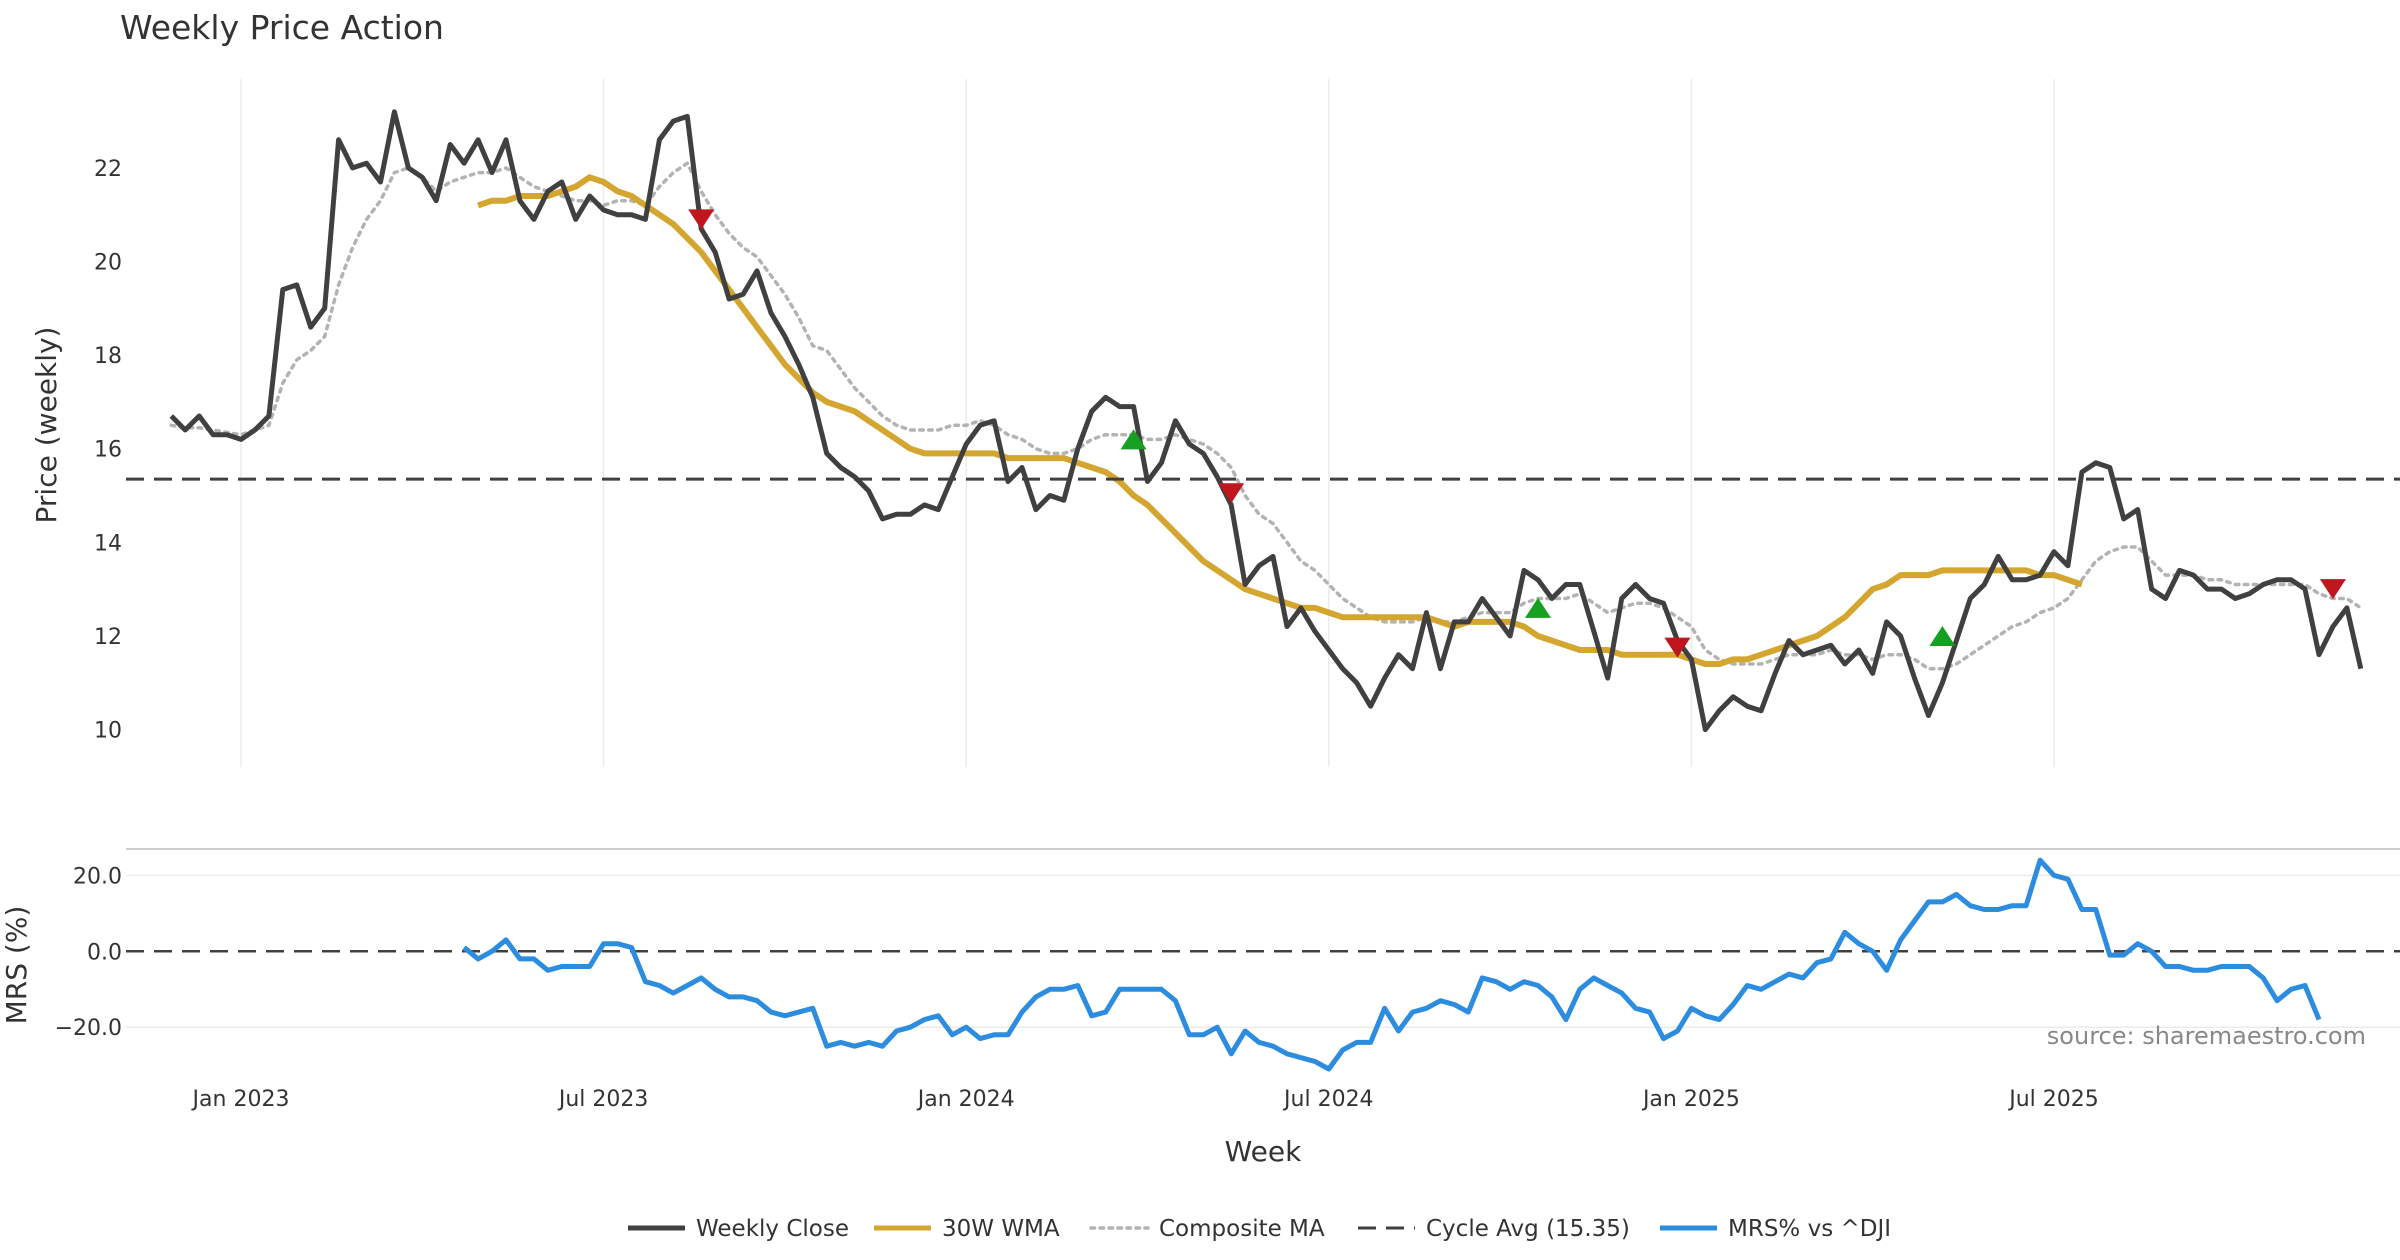 The image size is (2400, 1260). What do you see at coordinates (108, 356) in the screenshot?
I see `price-y-tick-label: 18` at bounding box center [108, 356].